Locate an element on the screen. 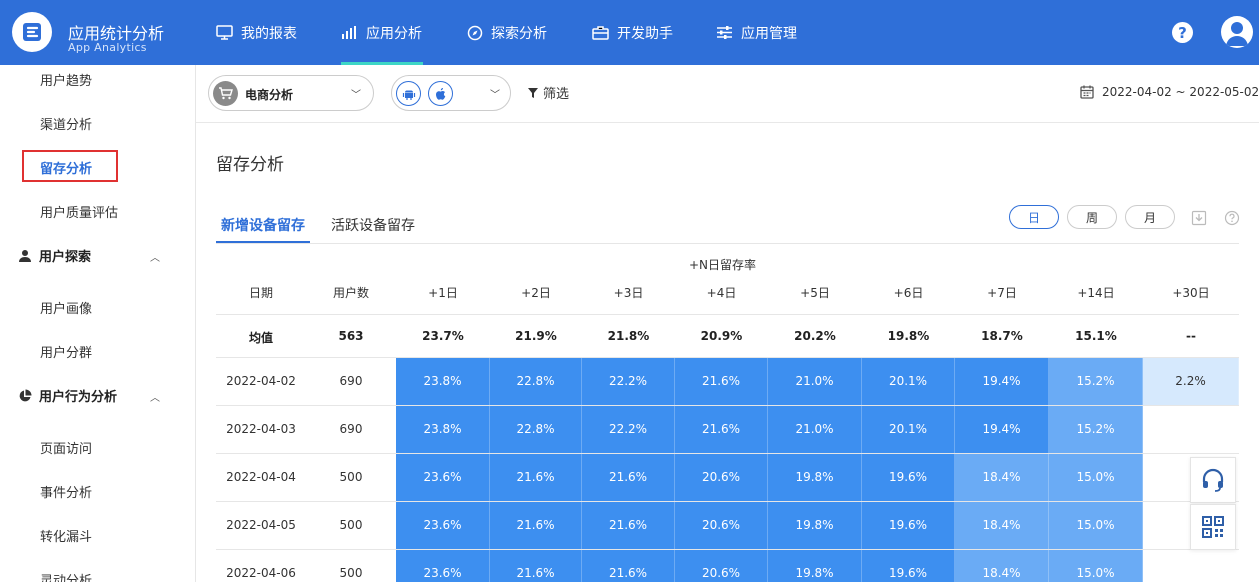 The image size is (1259, 582). nav-label: 应用分析 is located at coordinates (394, 33).